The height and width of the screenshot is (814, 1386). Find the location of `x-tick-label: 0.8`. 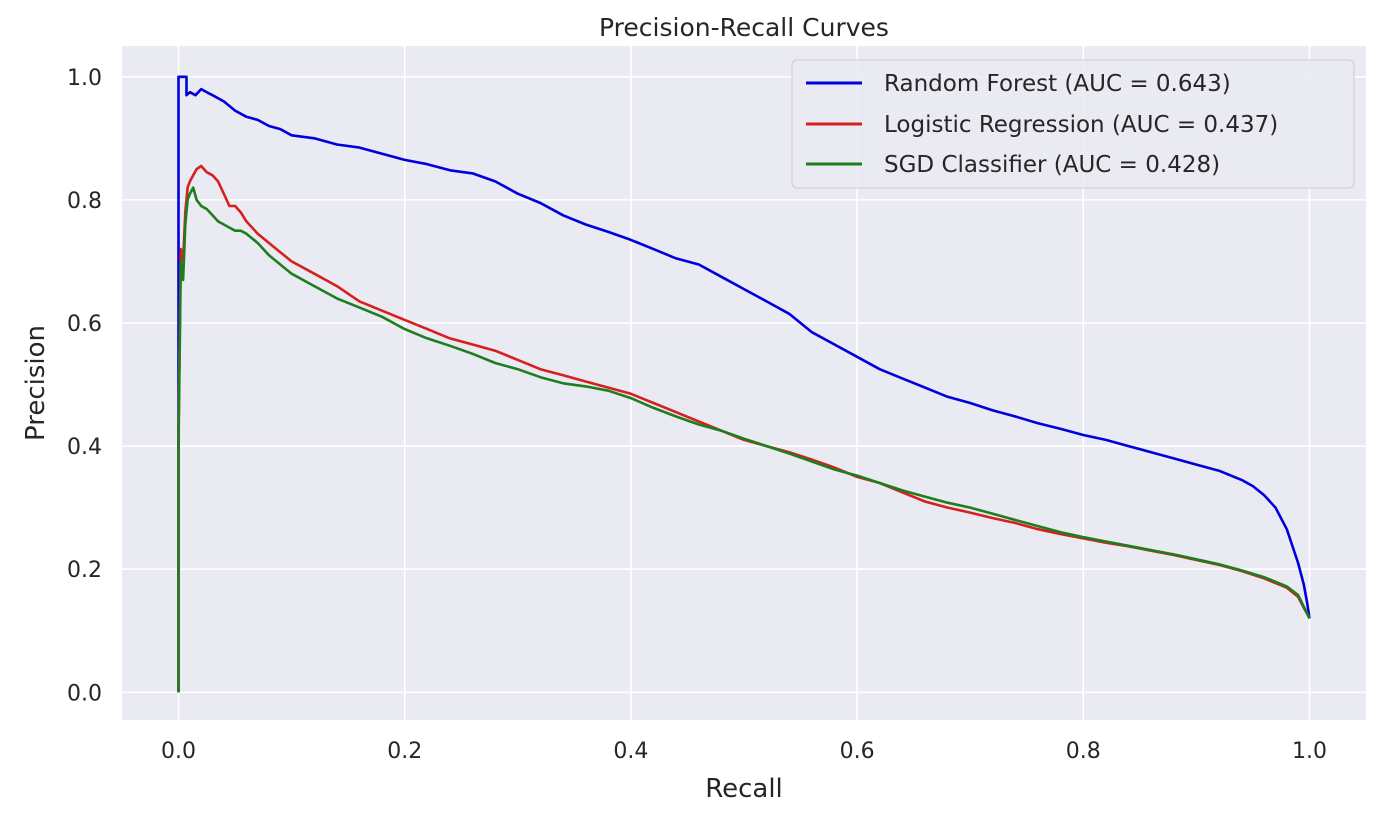

x-tick-label: 0.8 is located at coordinates (1083, 751).